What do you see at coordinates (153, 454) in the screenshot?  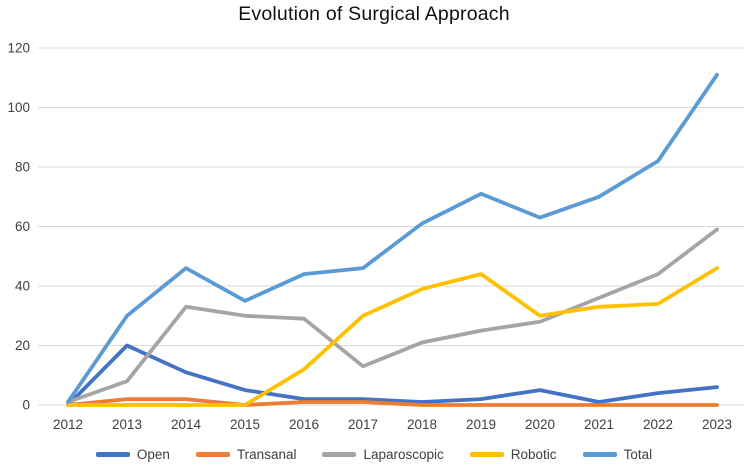 I see `legend-label-open: Open` at bounding box center [153, 454].